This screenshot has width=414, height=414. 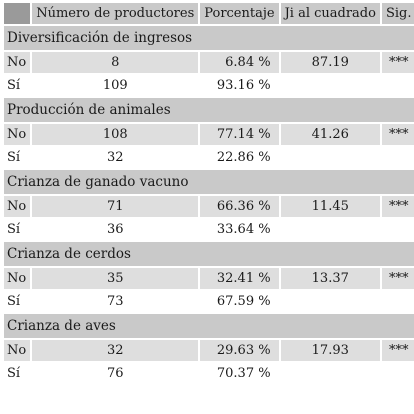 I want to click on table-row: No 108 77.14 % 41.26 ***, so click(x=209, y=134).